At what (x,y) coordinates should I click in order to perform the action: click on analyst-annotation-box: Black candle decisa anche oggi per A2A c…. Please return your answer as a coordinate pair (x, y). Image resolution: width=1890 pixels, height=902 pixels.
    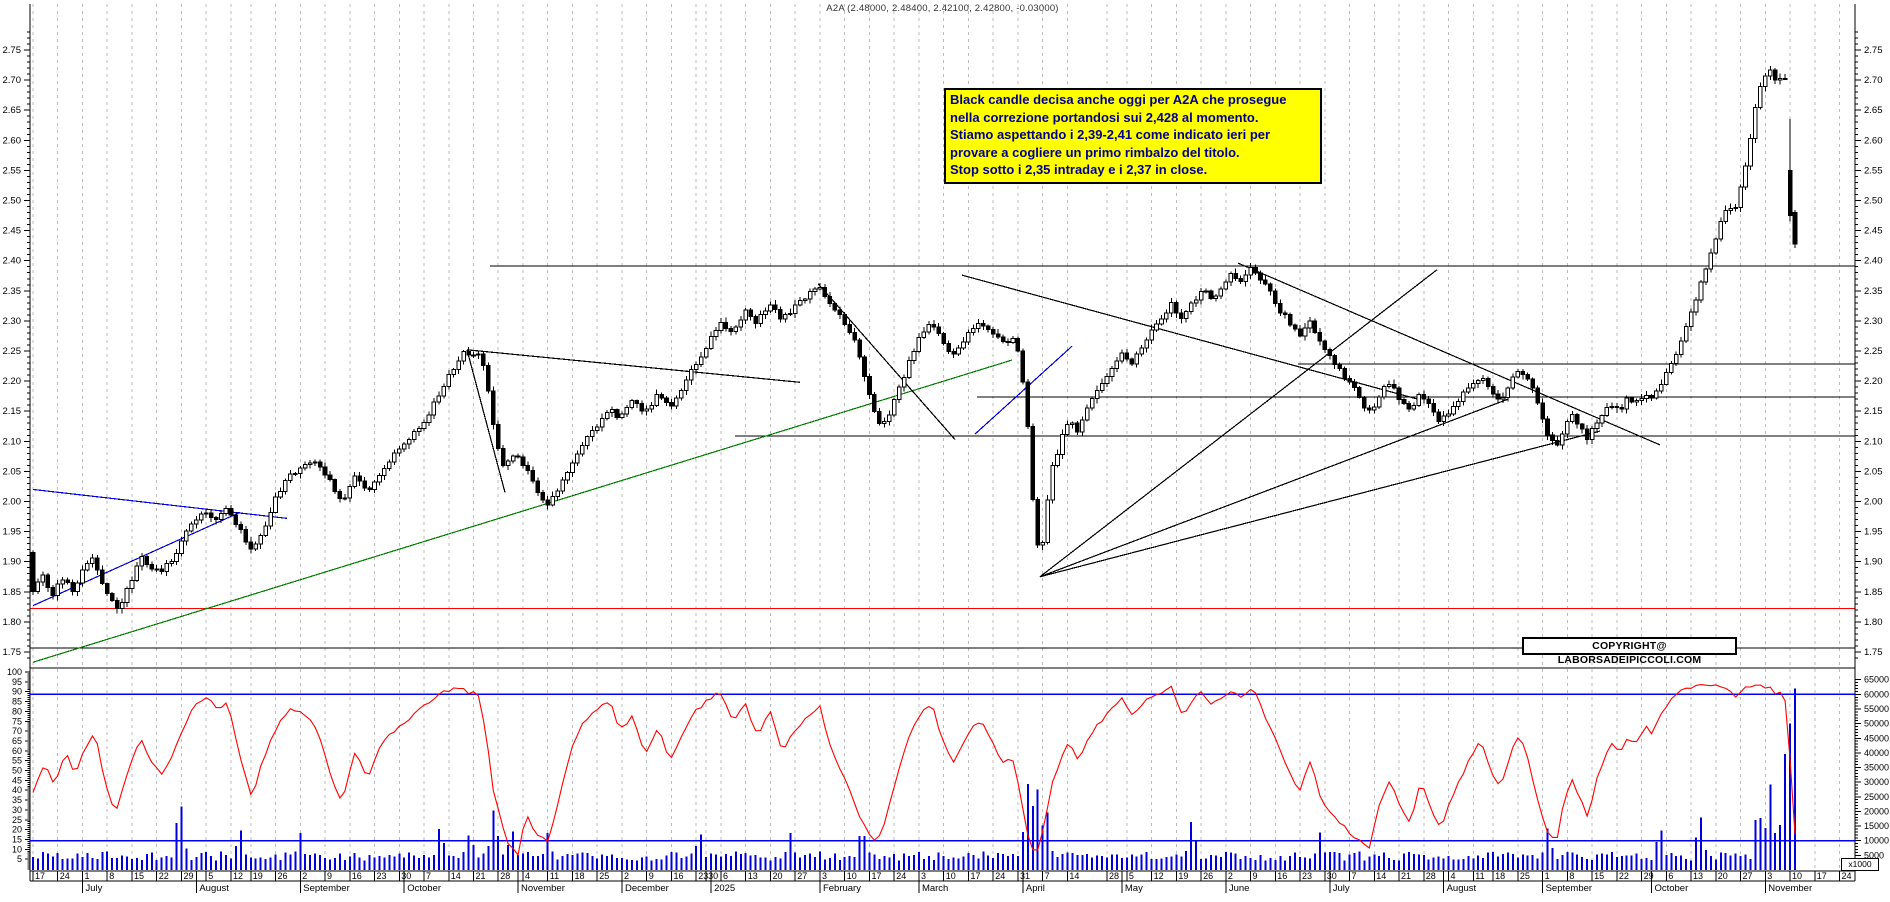
    Looking at the image, I should click on (1133, 136).